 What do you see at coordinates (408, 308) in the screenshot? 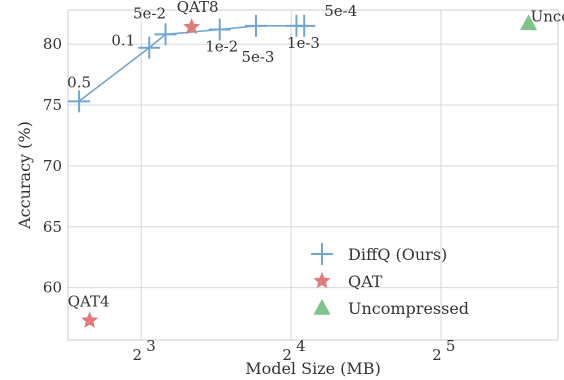
I see `legend-label: Uncompressed` at bounding box center [408, 308].